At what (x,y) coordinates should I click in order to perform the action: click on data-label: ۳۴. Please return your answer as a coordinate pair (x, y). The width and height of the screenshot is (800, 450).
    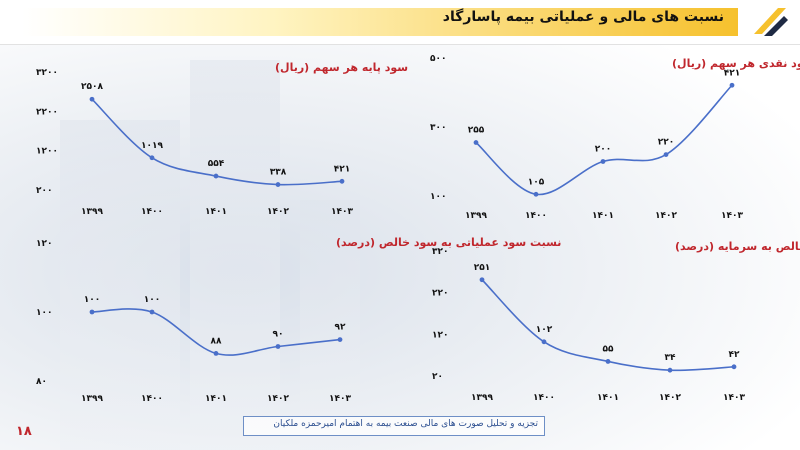
    Looking at the image, I should click on (670, 358).